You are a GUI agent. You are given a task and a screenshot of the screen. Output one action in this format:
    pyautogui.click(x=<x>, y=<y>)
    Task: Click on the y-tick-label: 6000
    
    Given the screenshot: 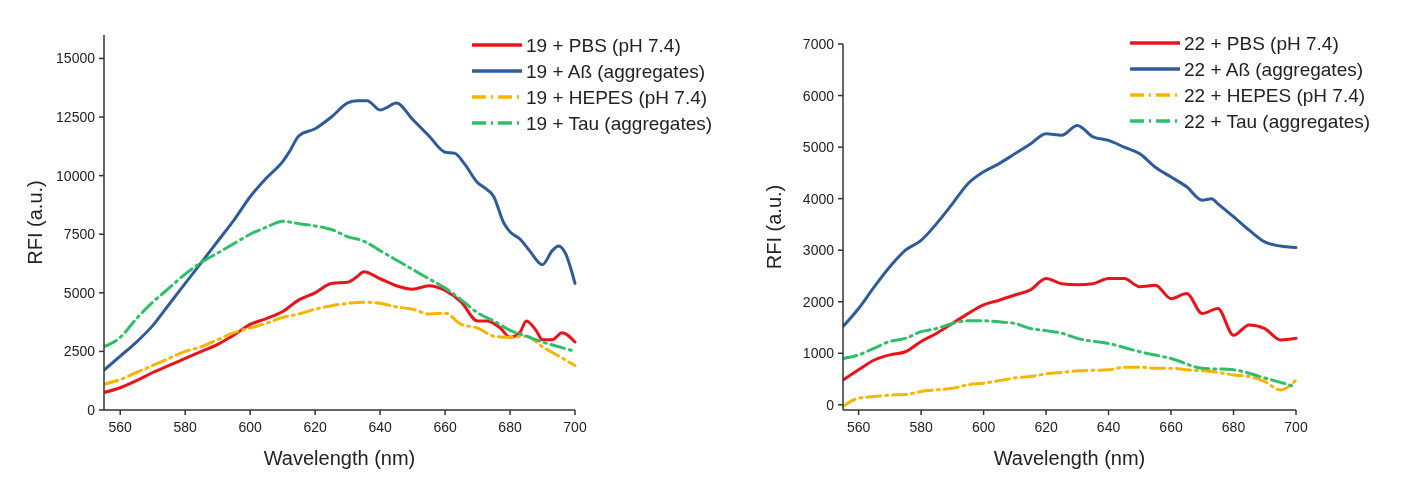 What is the action you would take?
    pyautogui.click(x=818, y=95)
    